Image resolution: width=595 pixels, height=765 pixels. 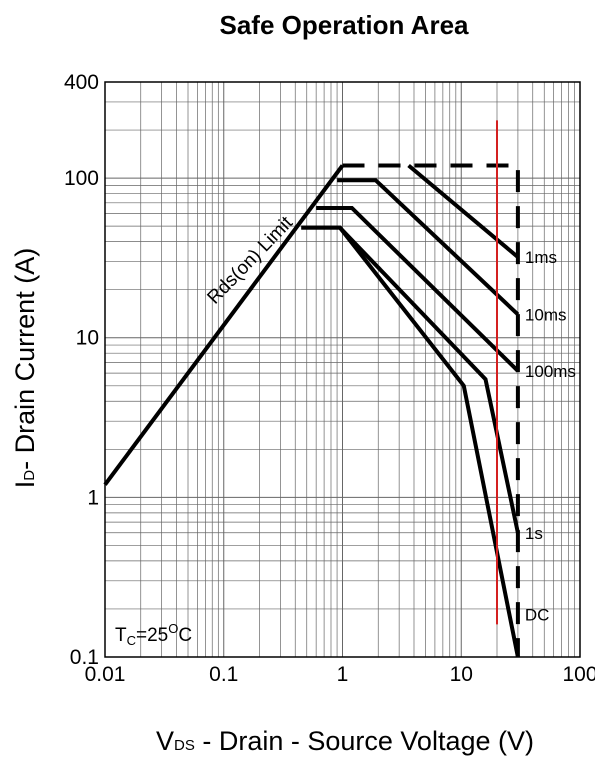 What do you see at coordinates (461, 674) in the screenshot?
I see `x-tick-label: 10` at bounding box center [461, 674].